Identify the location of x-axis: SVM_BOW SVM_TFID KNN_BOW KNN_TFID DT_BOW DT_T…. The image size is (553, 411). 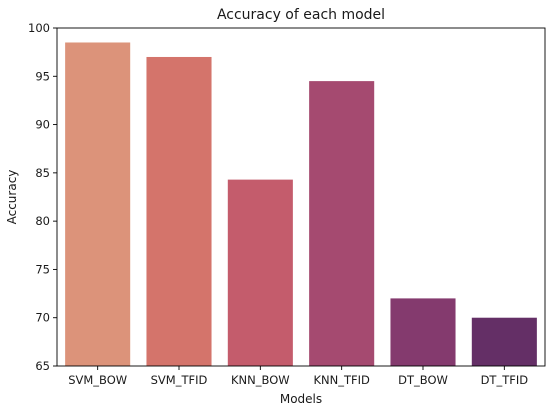
(298, 376).